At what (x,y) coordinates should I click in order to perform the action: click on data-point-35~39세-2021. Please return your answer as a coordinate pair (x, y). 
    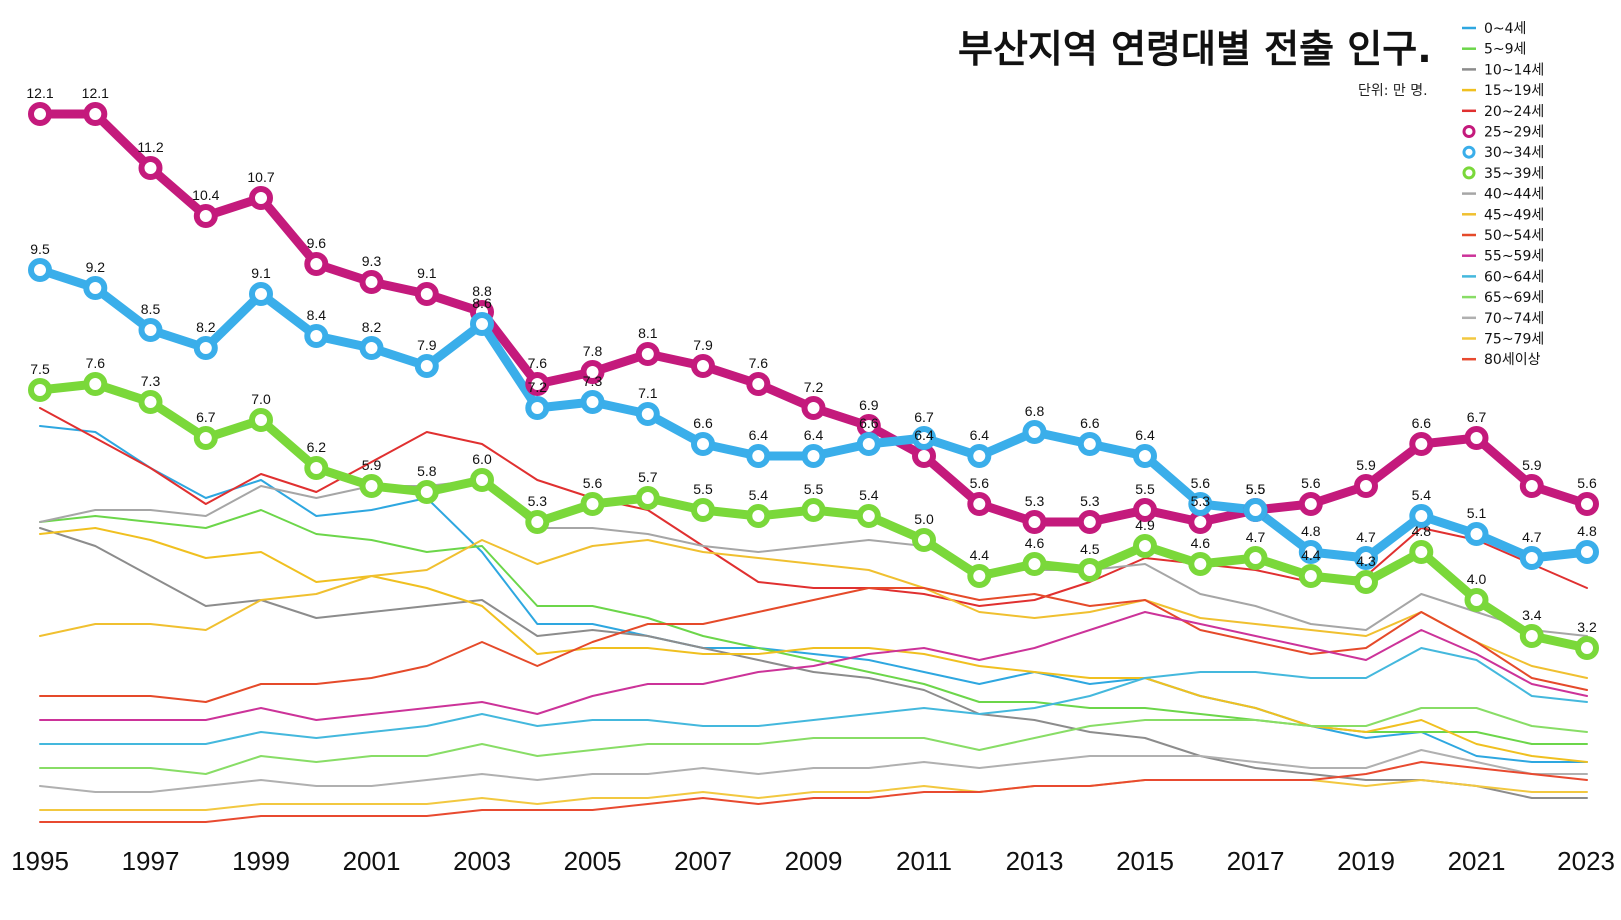
    Looking at the image, I should click on (1476, 600).